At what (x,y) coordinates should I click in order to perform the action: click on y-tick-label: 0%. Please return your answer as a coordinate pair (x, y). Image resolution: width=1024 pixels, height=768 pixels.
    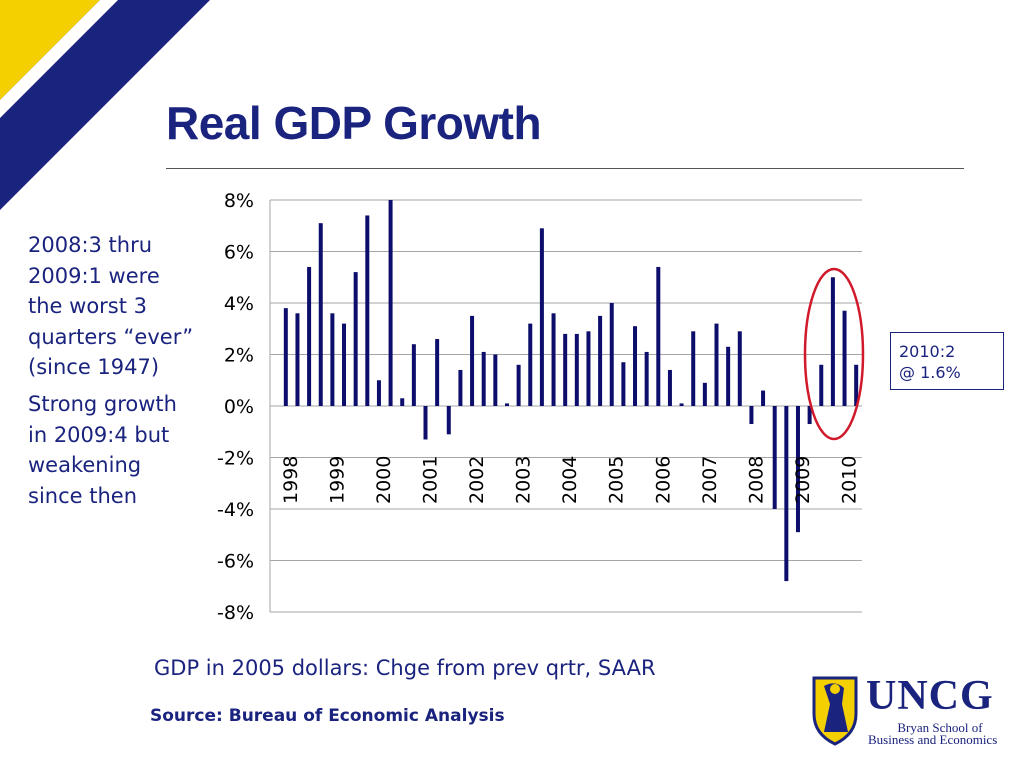
    Looking at the image, I should click on (239, 407).